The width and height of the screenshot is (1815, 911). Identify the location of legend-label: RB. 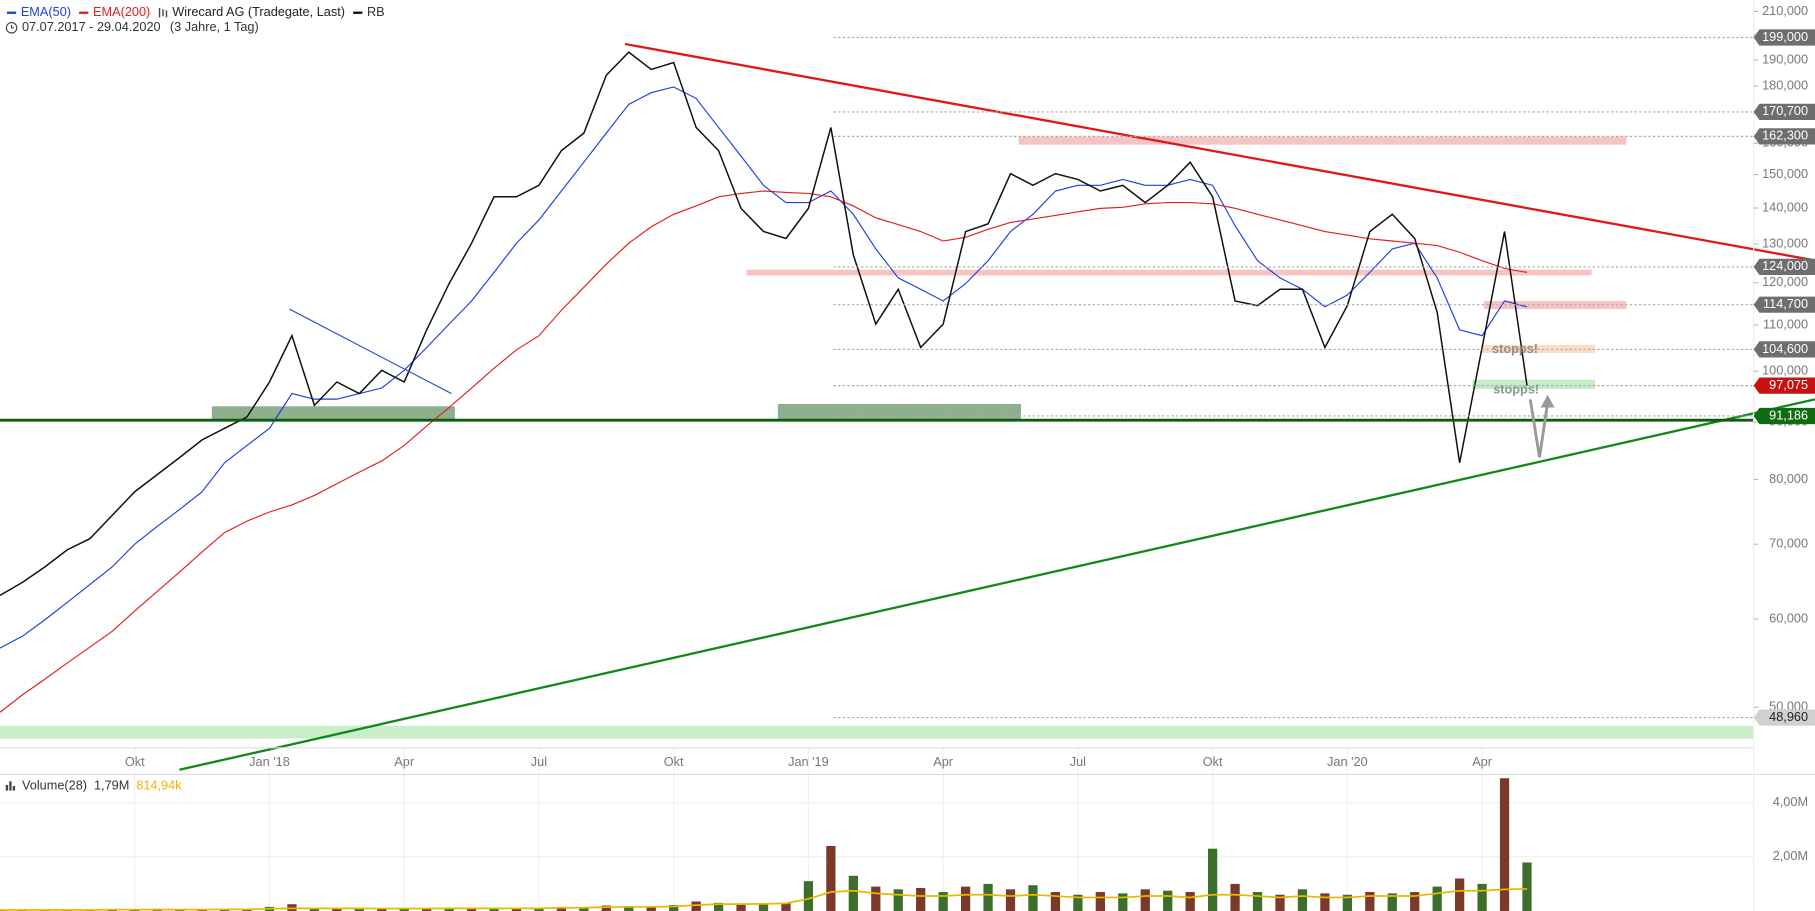
(376, 11).